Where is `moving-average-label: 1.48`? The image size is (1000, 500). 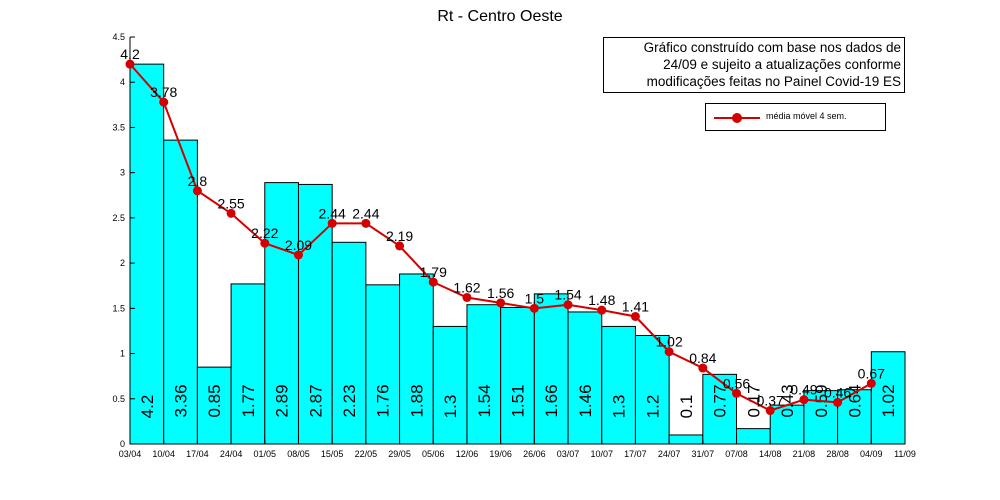 moving-average-label: 1.48 is located at coordinates (601, 300).